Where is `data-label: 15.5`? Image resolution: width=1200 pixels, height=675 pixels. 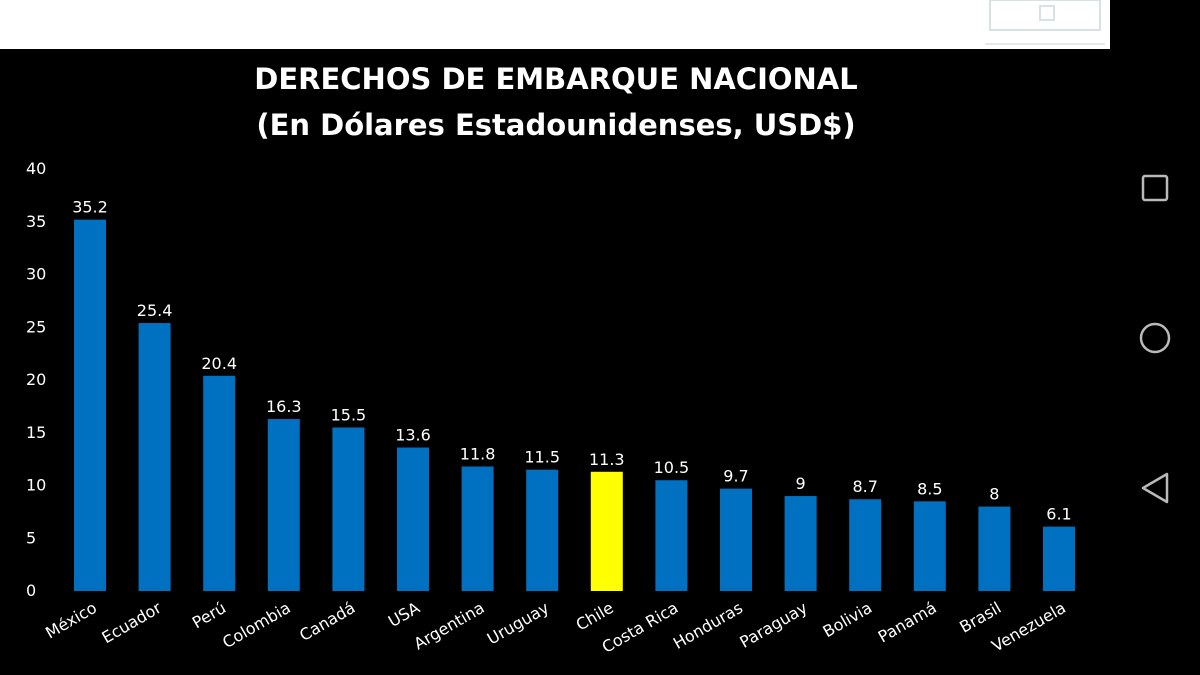 data-label: 15.5 is located at coordinates (349, 414).